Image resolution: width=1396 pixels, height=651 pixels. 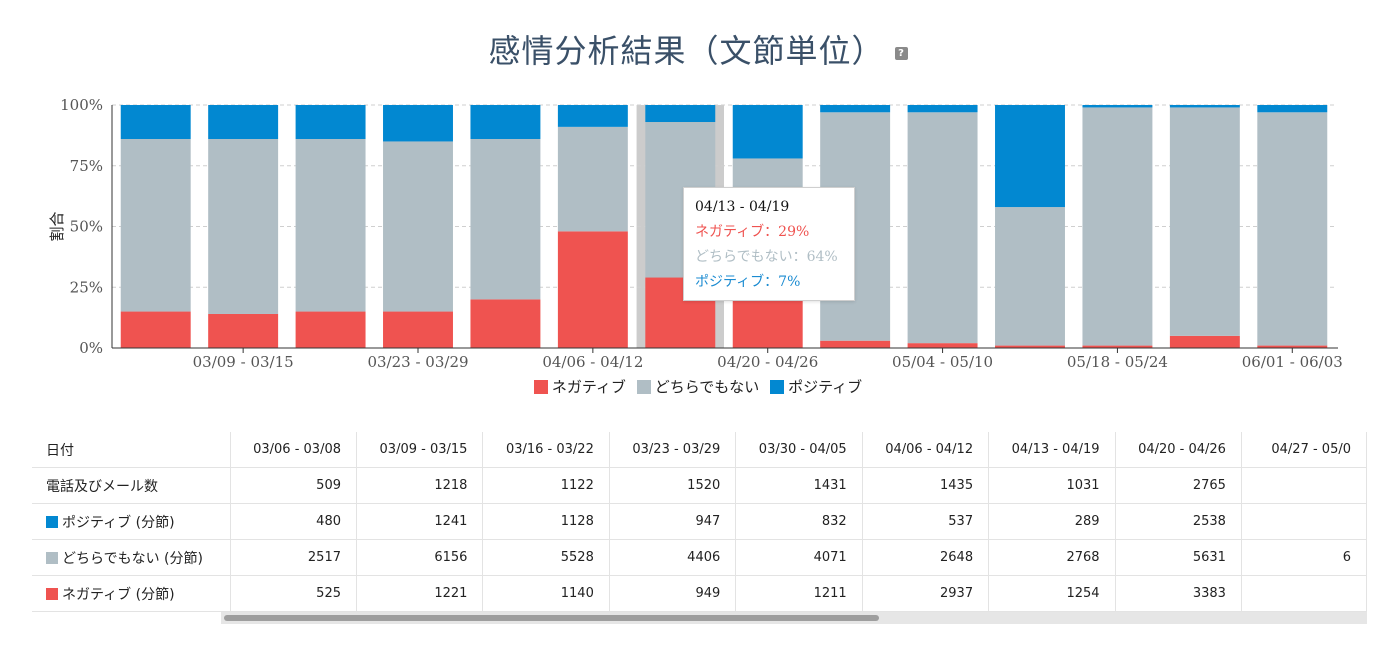 I want to click on table-cell: 2517, so click(x=294, y=557).